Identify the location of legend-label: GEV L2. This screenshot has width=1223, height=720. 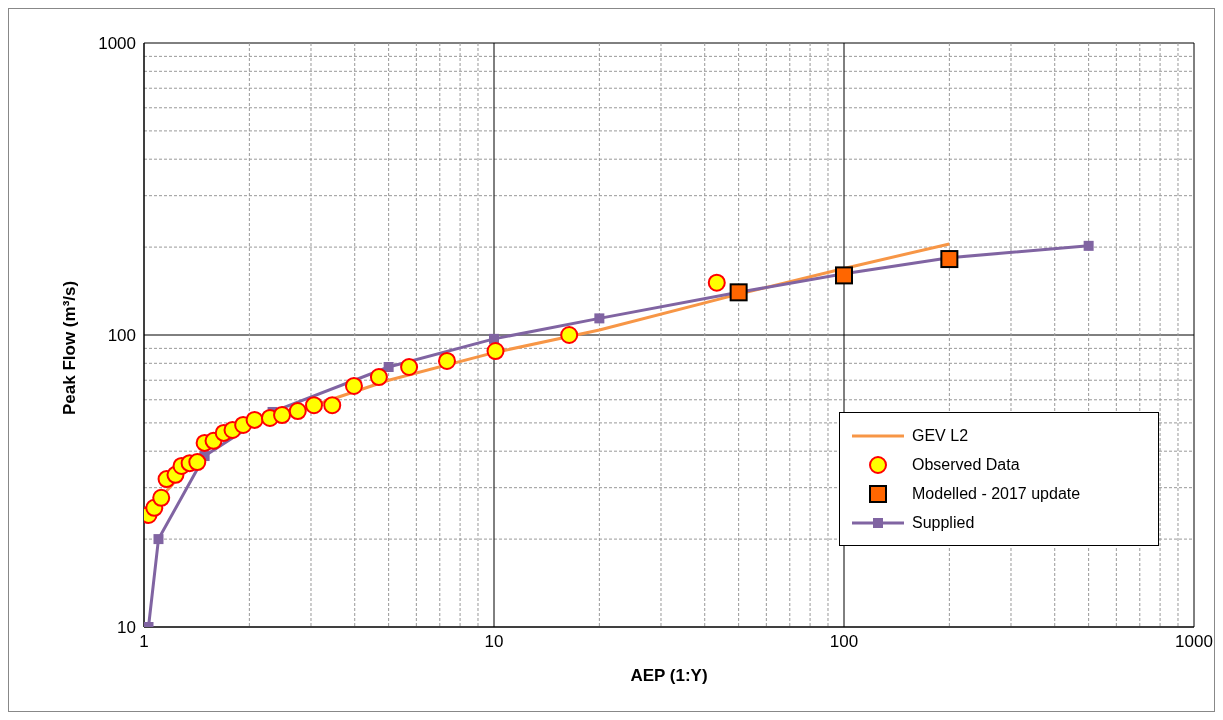
(940, 435).